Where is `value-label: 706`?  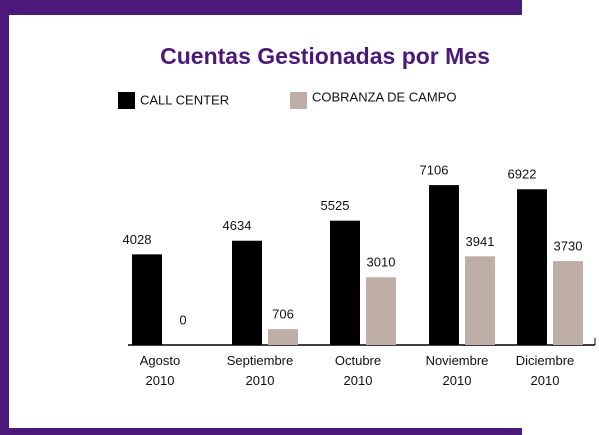 value-label: 706 is located at coordinates (283, 314).